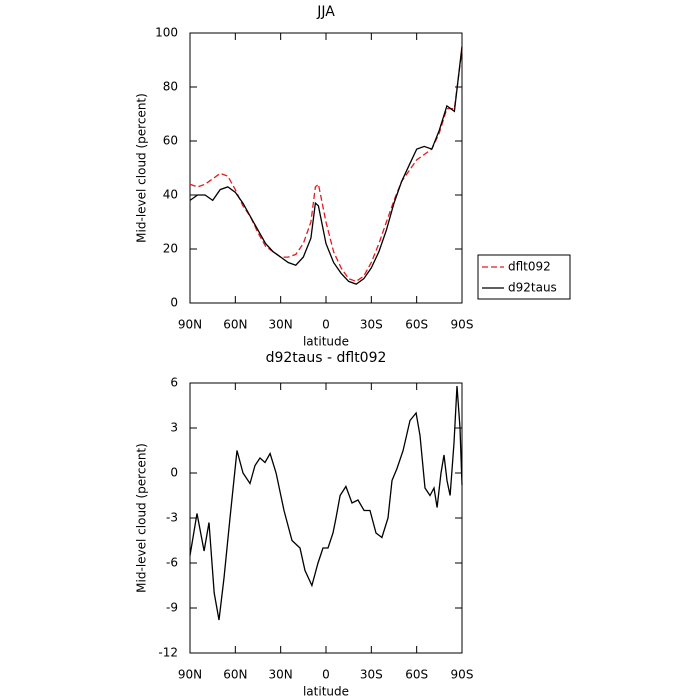 This screenshot has width=700, height=700. I want to click on chart-title: JJA, so click(325, 12).